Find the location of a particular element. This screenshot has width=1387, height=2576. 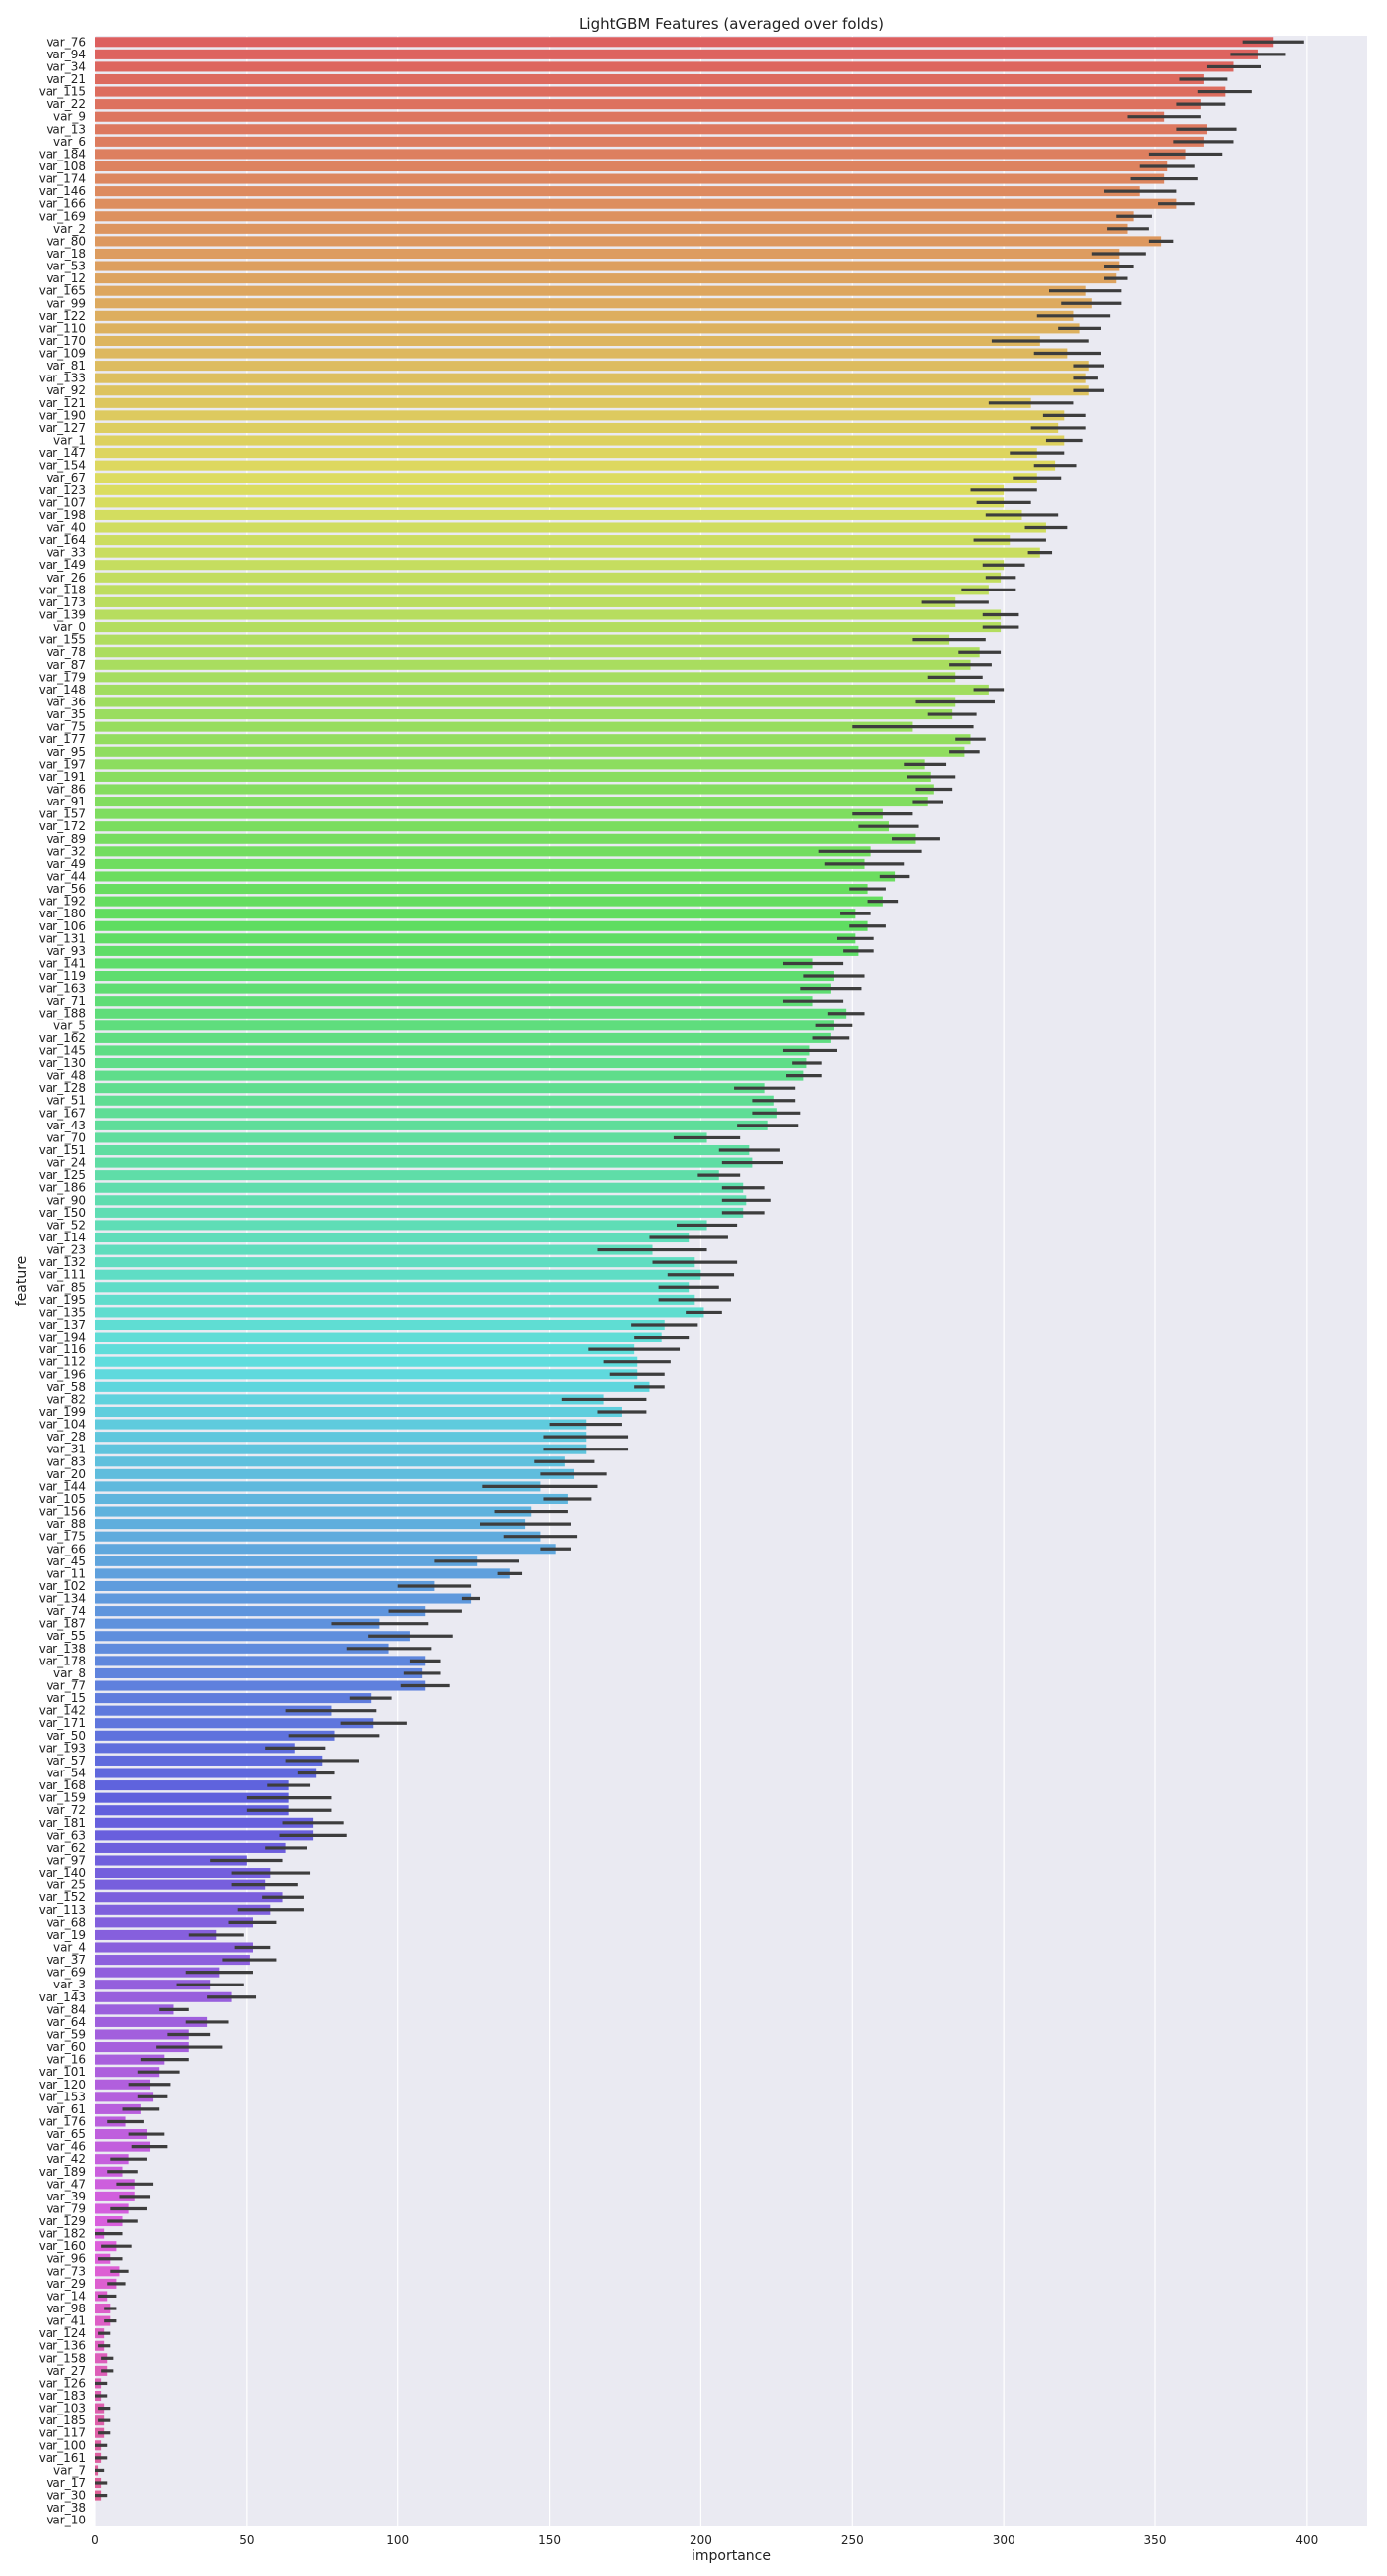

y-tick-label: var_36 is located at coordinates (66, 701).